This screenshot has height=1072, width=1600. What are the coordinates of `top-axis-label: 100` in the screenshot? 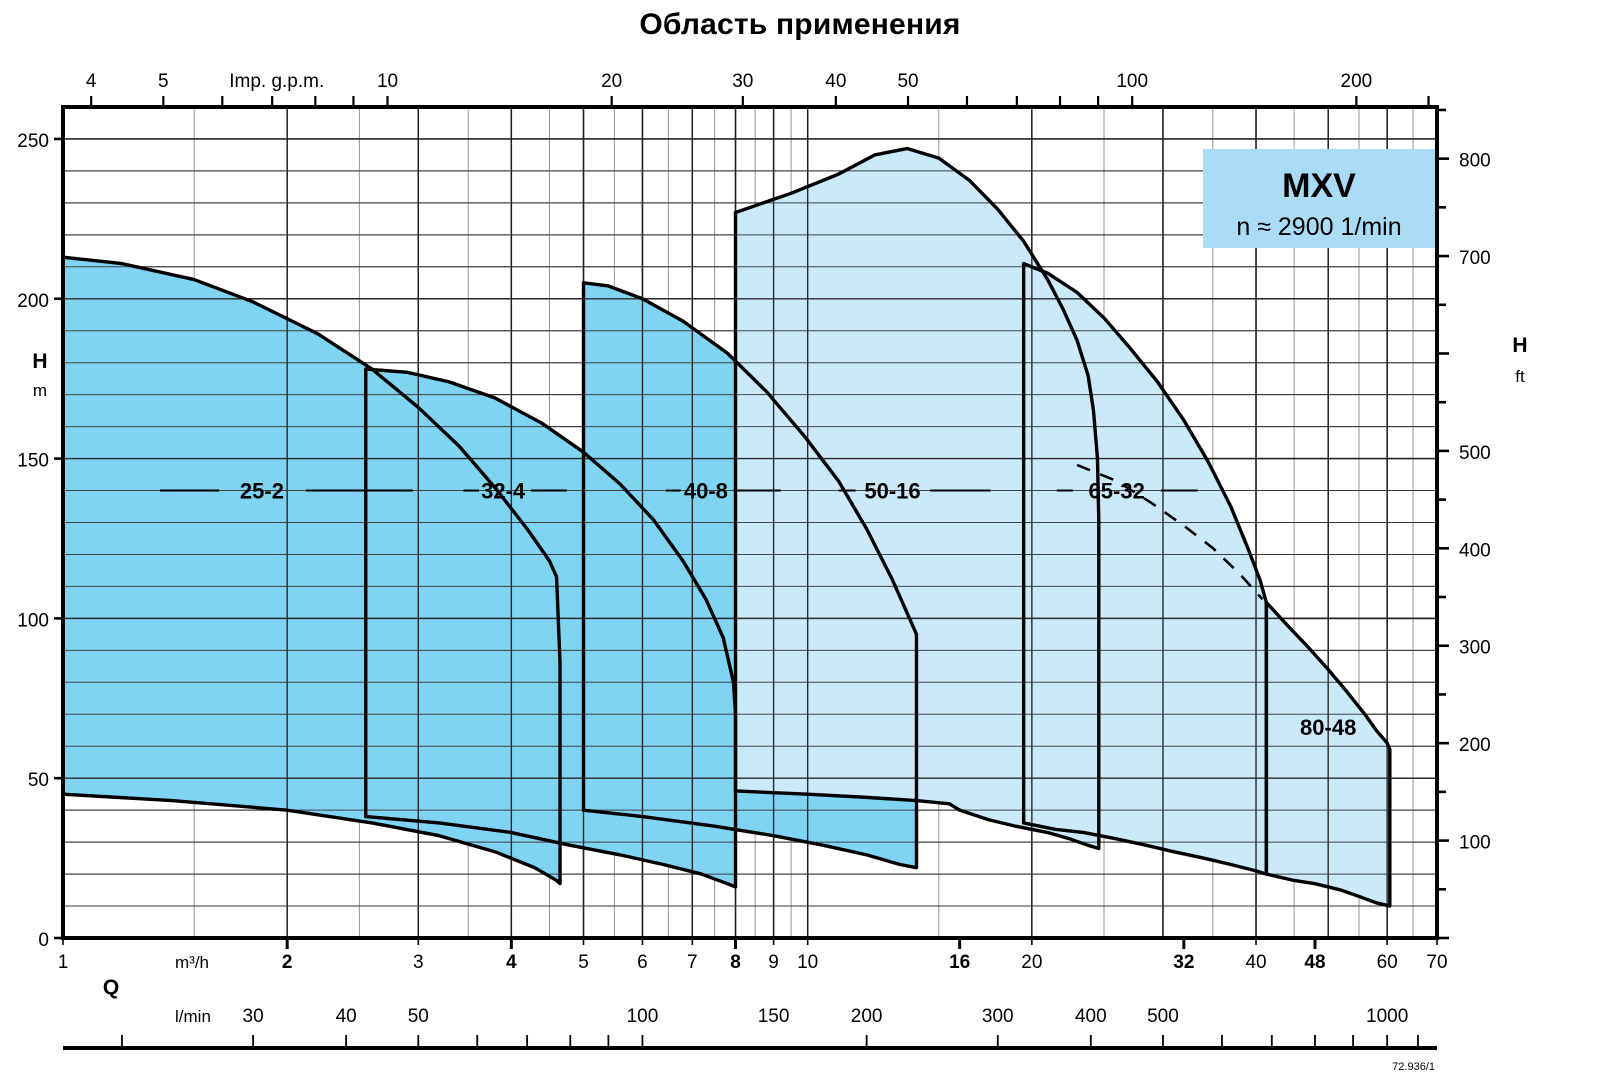 It's located at (1132, 81).